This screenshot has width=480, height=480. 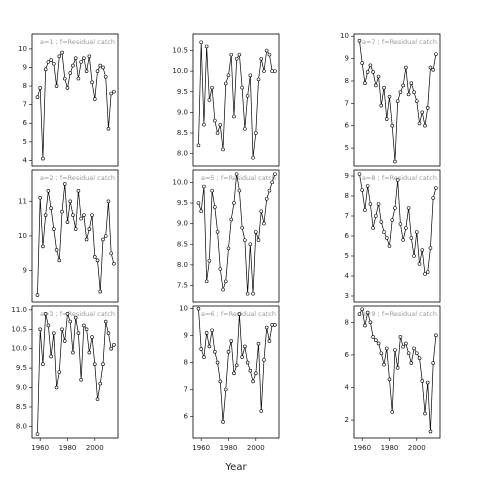 I want to click on y-tick-label: 10.5, so click(x=19, y=329).